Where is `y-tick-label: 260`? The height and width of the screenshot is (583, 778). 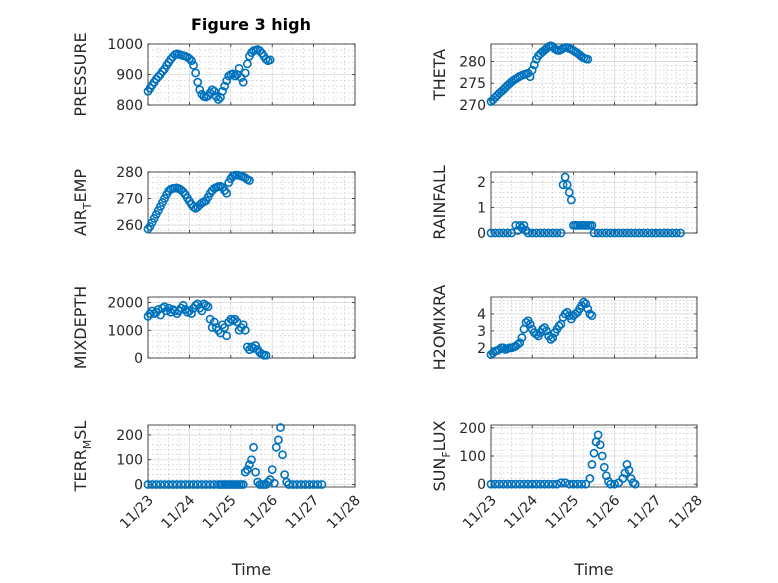 y-tick-label: 260 is located at coordinates (129, 226).